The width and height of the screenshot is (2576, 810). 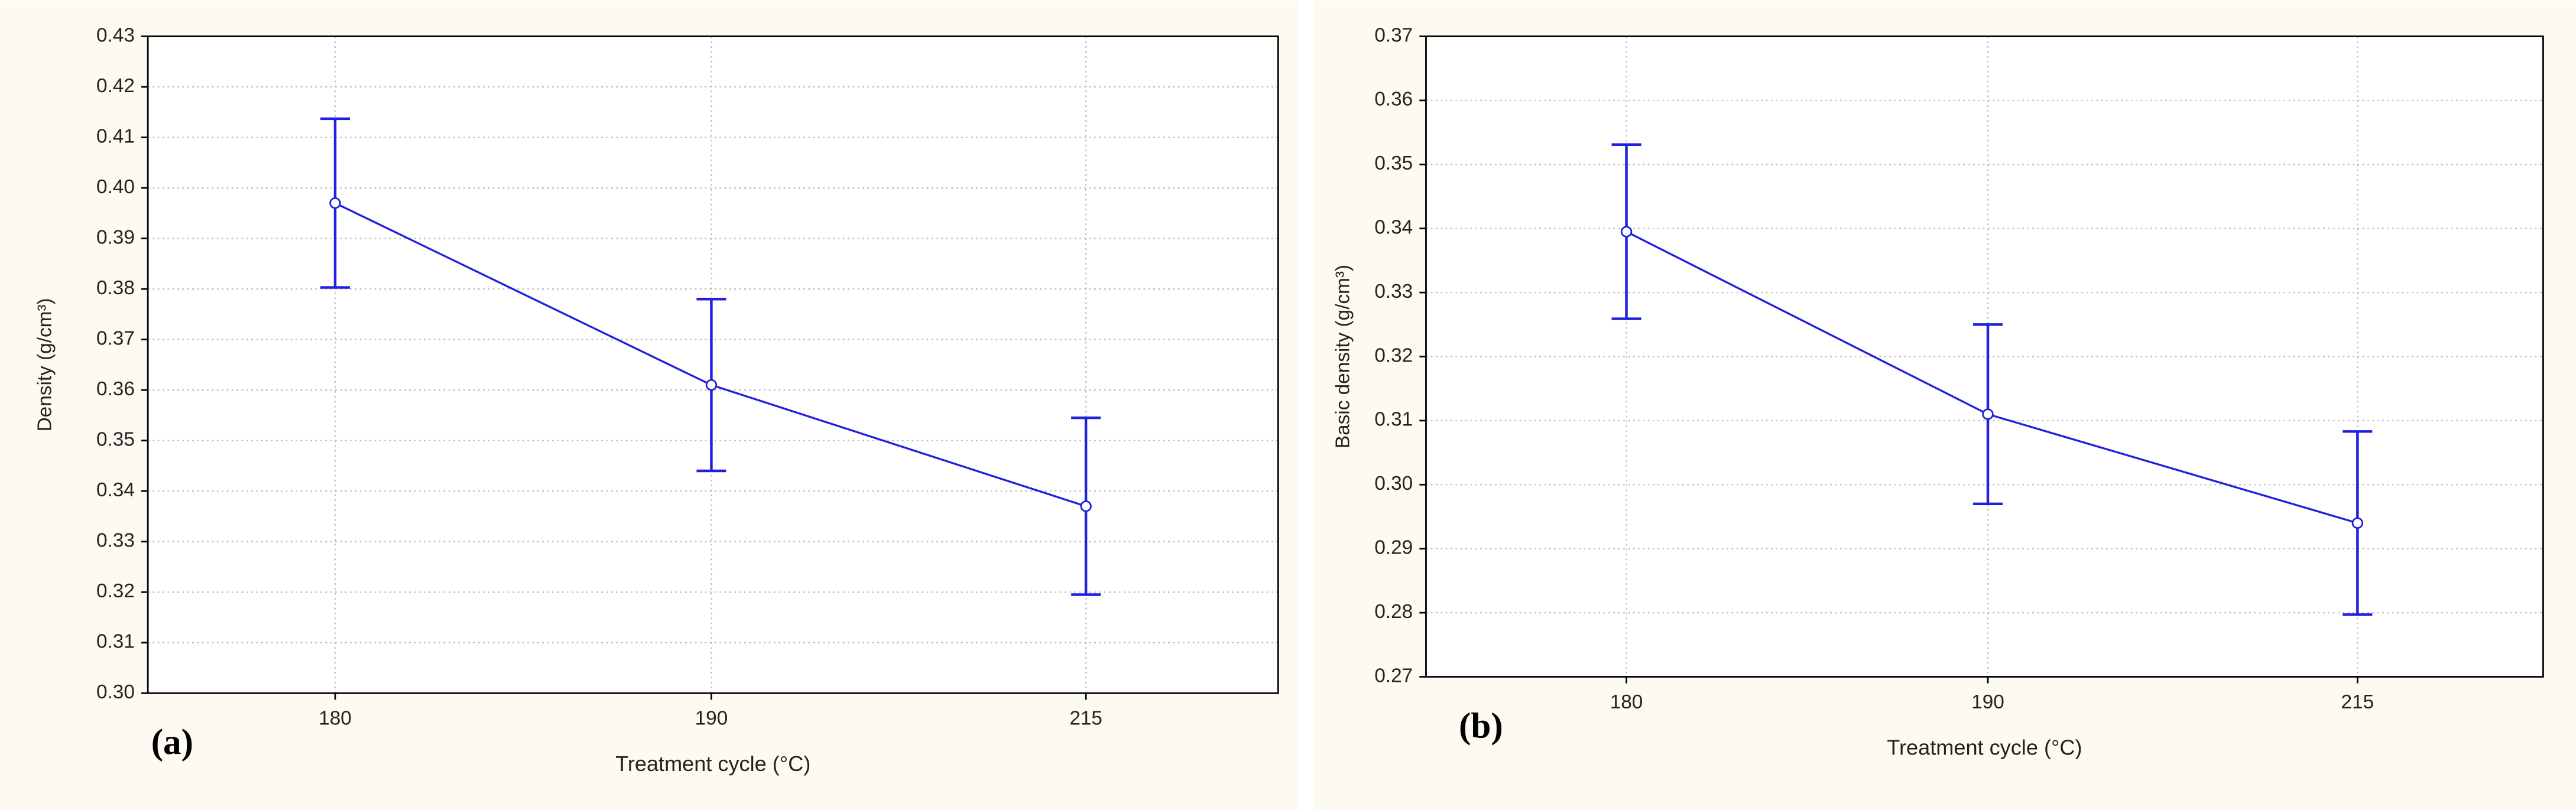 What do you see at coordinates (45, 364) in the screenshot?
I see `y-axis-label: Density (g/cm³)` at bounding box center [45, 364].